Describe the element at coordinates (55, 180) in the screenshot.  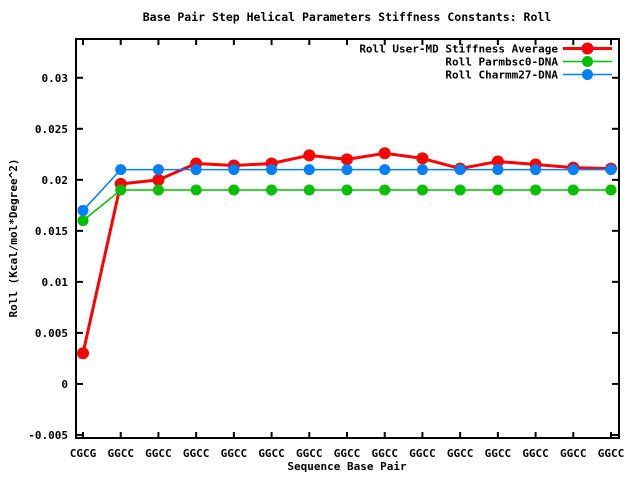
I see `y-tick-label: 0.02` at that location.